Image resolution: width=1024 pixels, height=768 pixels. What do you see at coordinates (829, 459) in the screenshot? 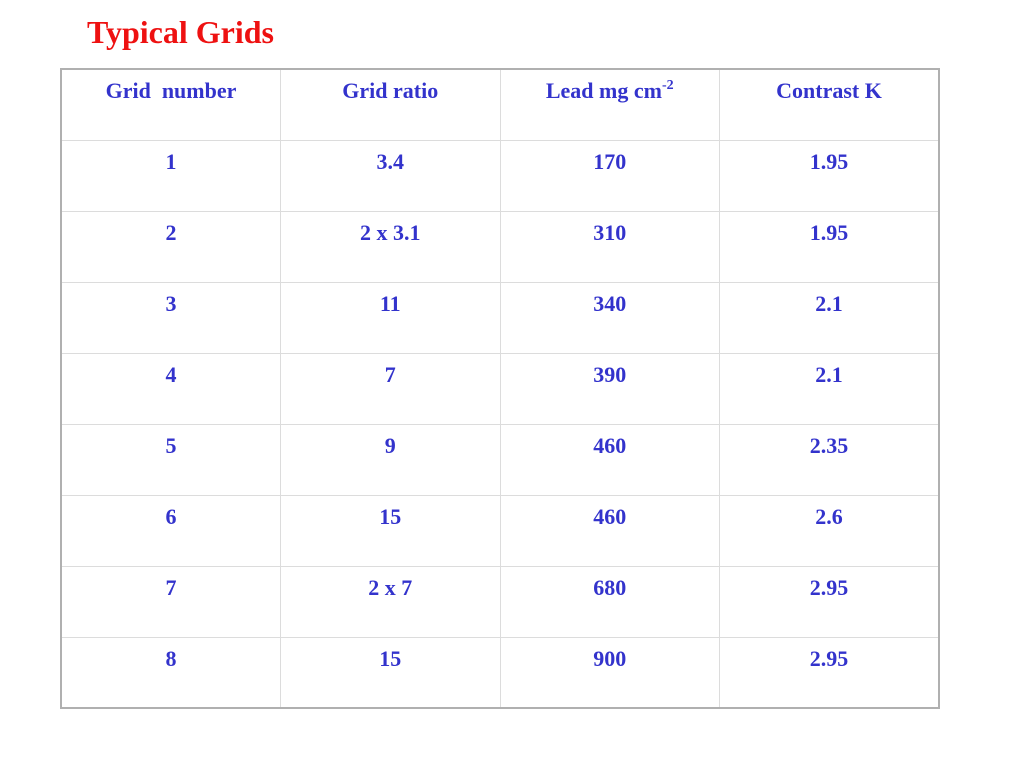
I see `cell-contrast: 2.35` at bounding box center [829, 459].